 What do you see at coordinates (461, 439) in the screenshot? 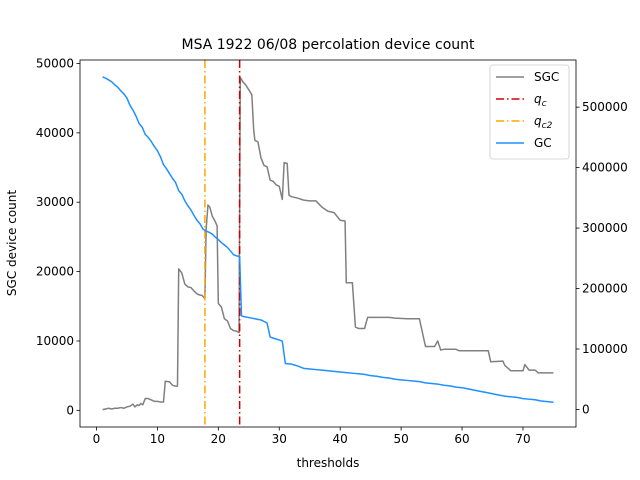
I see `x-tick-label: 60` at bounding box center [461, 439].